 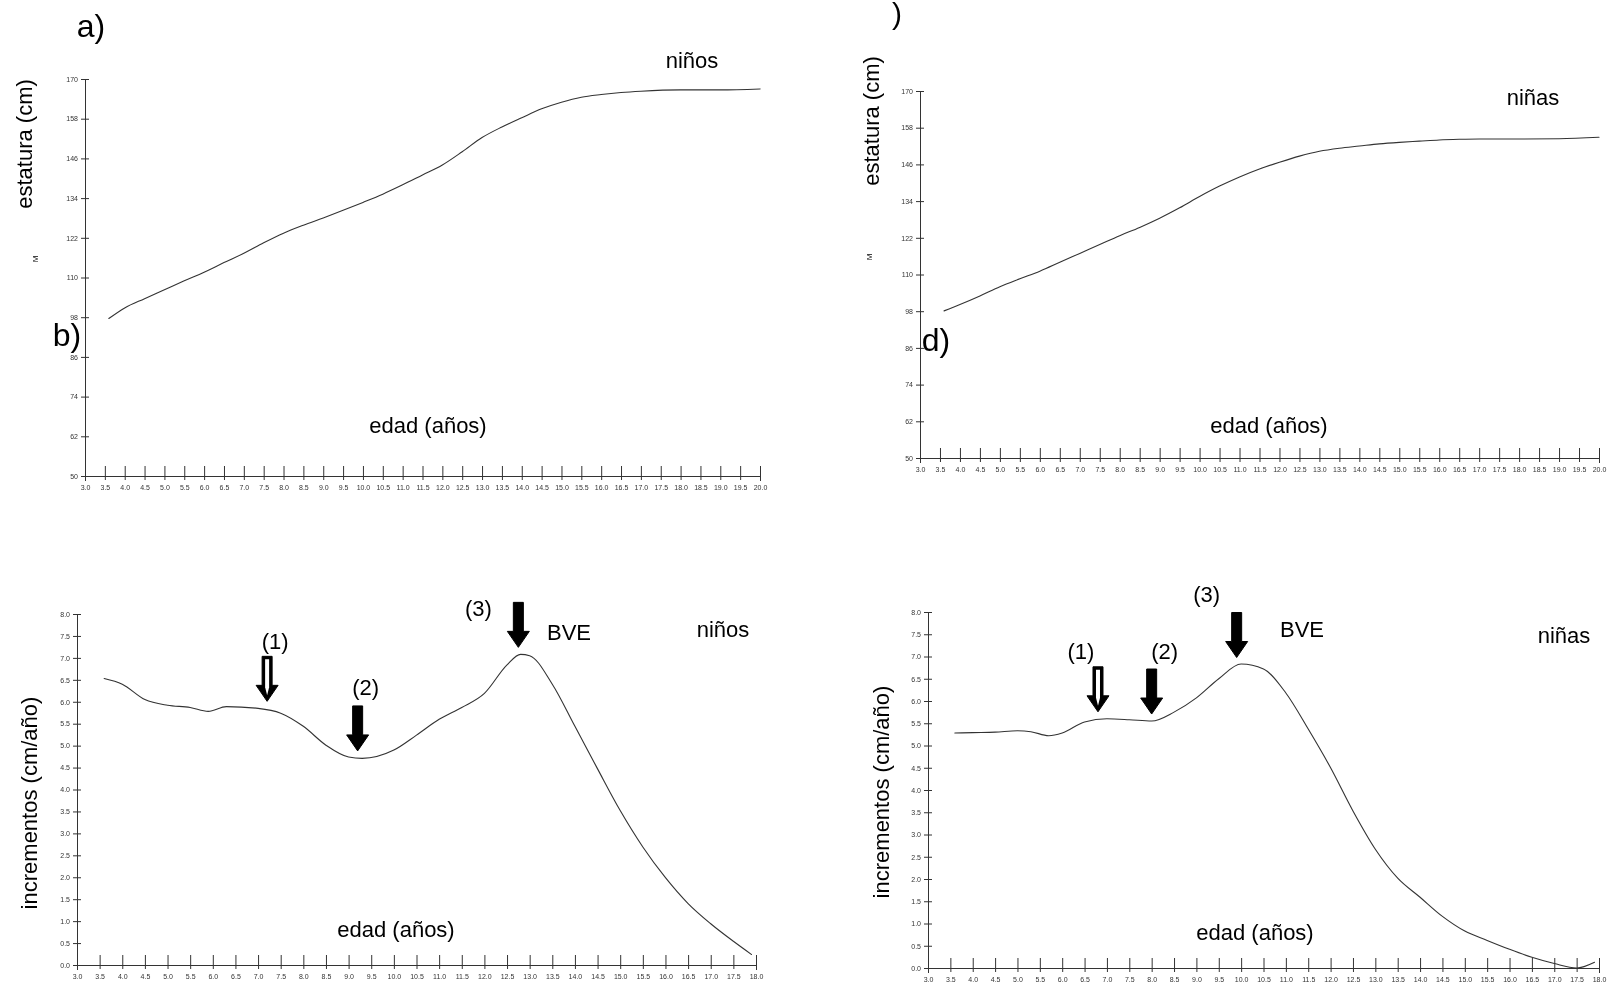 What do you see at coordinates (91, 26) in the screenshot?
I see `text: a)` at bounding box center [91, 26].